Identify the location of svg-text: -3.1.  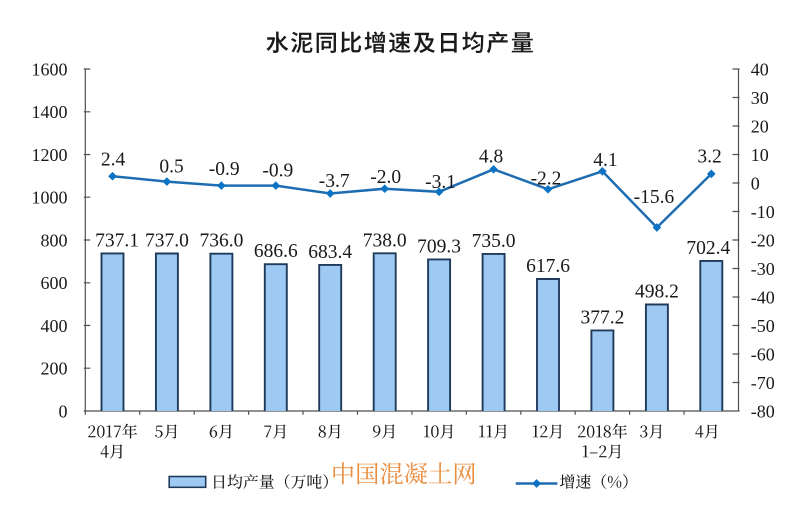
(440, 182).